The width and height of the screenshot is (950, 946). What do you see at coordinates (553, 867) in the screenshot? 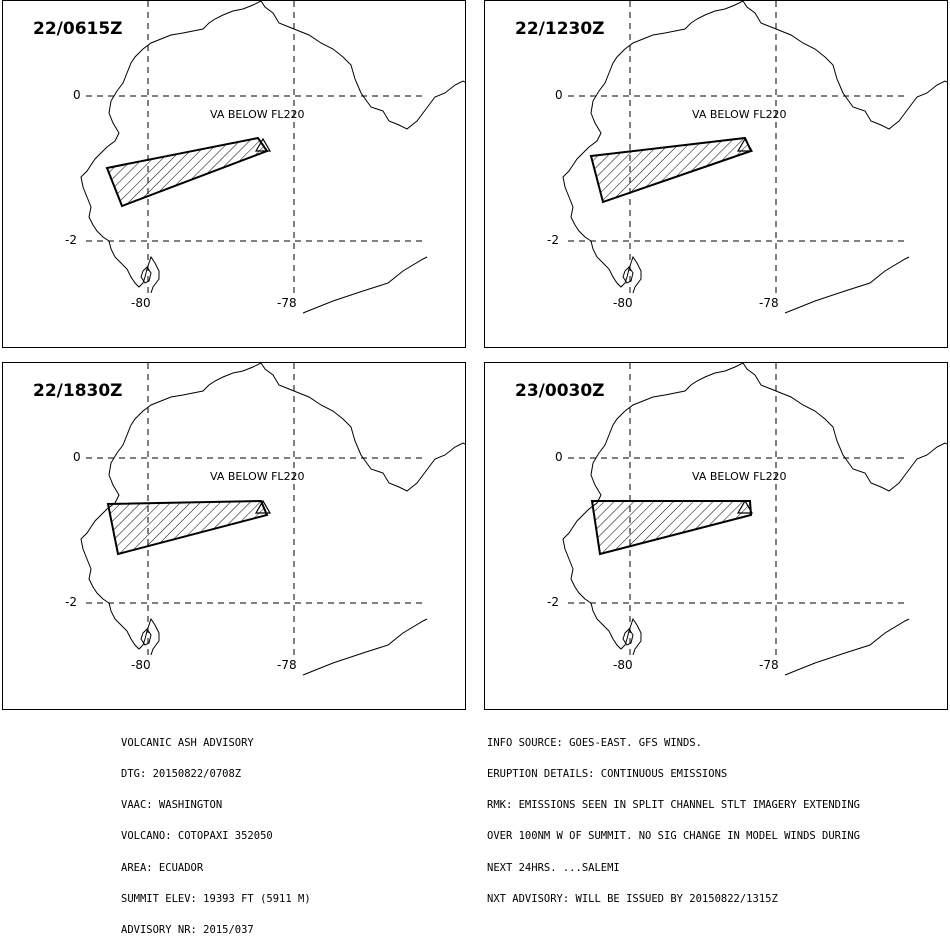
I see `advisory-remarks-line-3: NEXT 24HRS. ...SALEMI` at bounding box center [553, 867].